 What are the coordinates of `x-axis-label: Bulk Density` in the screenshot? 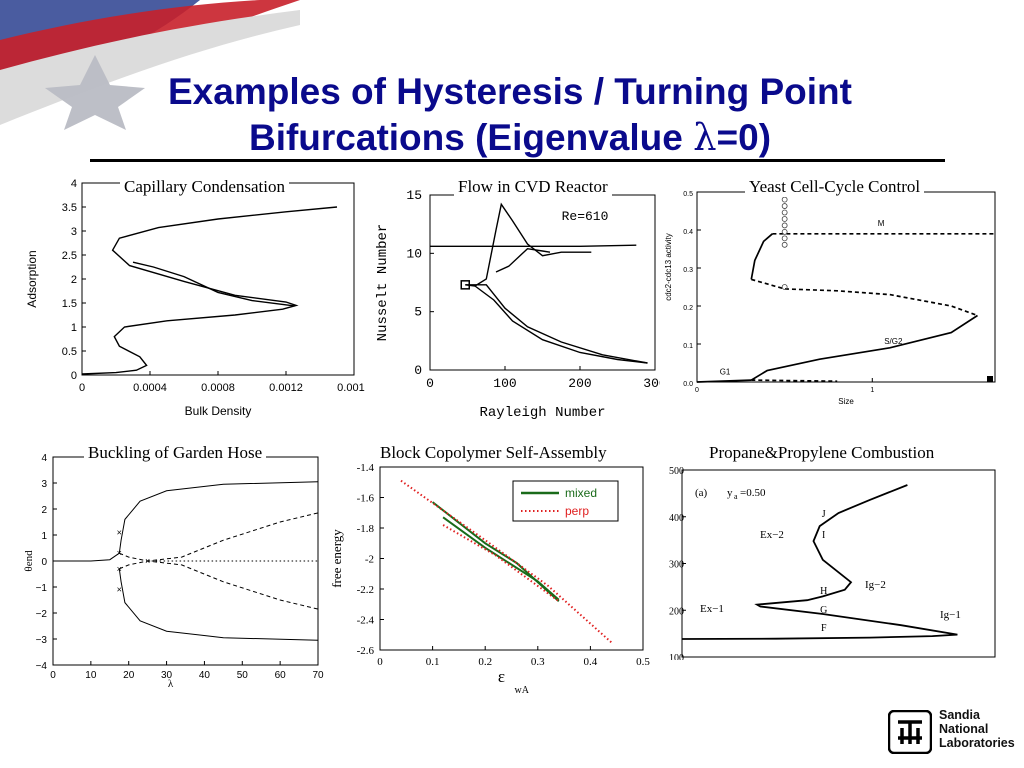 It's located at (218, 411).